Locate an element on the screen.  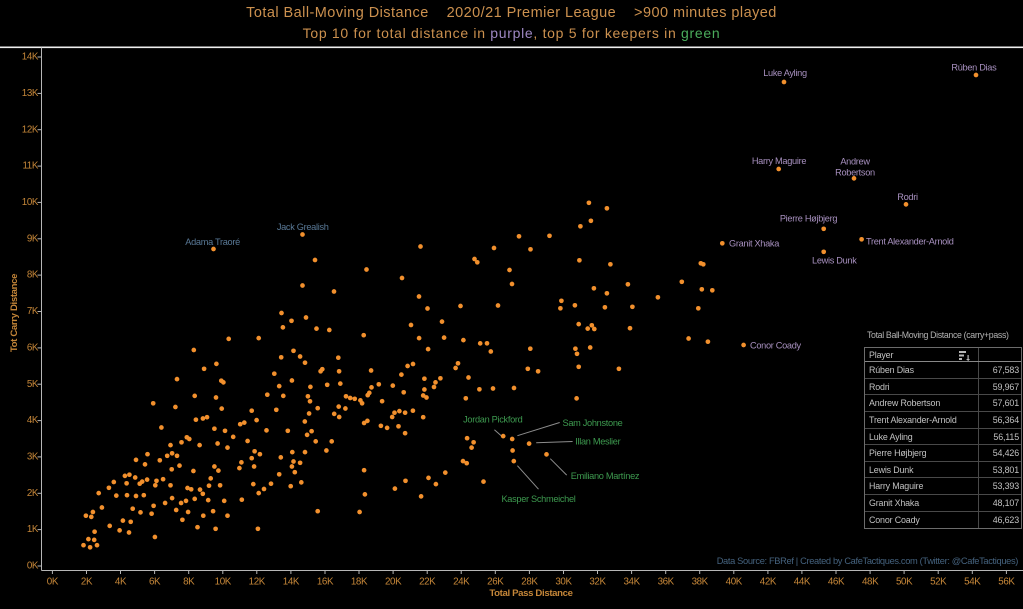
svg-text: 13K is located at coordinates (30, 93).